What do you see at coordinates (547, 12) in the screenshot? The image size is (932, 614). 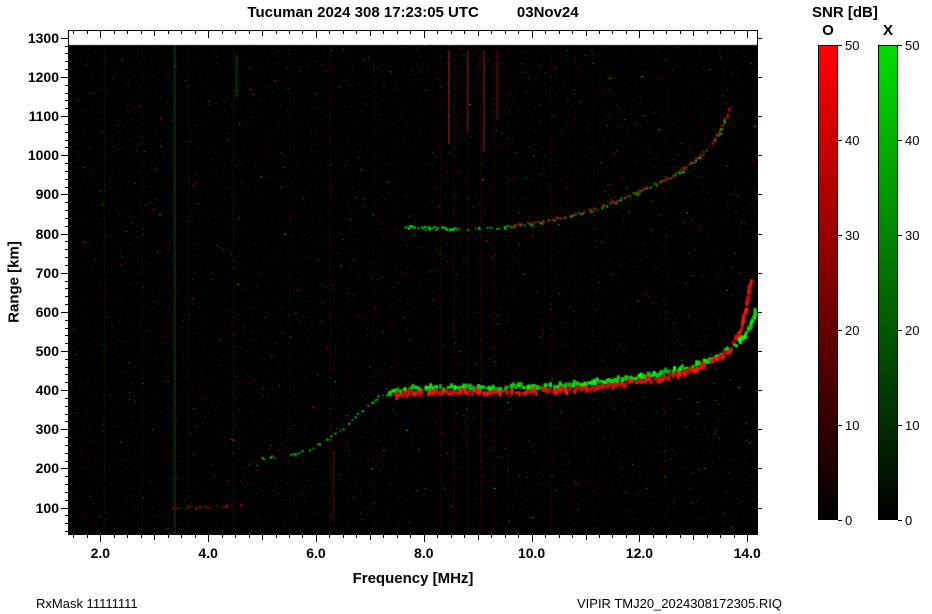 I see `plot-date: 03Nov24` at bounding box center [547, 12].